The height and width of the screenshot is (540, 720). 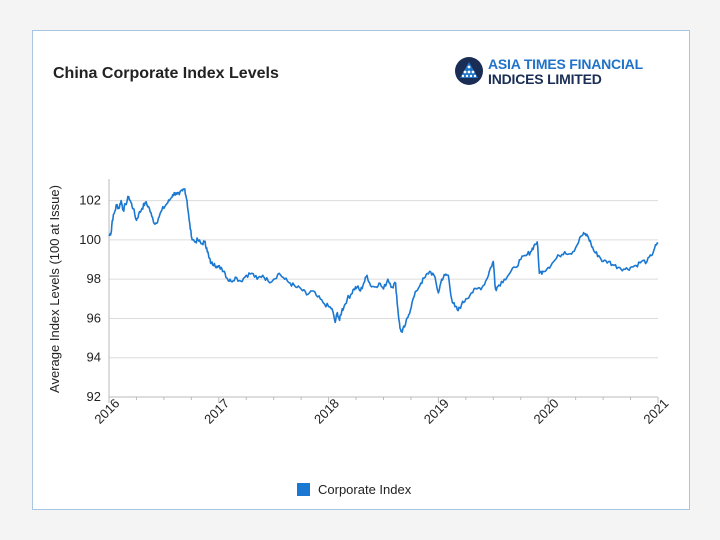 I want to click on x-tick-label: 2018, so click(x=326, y=411).